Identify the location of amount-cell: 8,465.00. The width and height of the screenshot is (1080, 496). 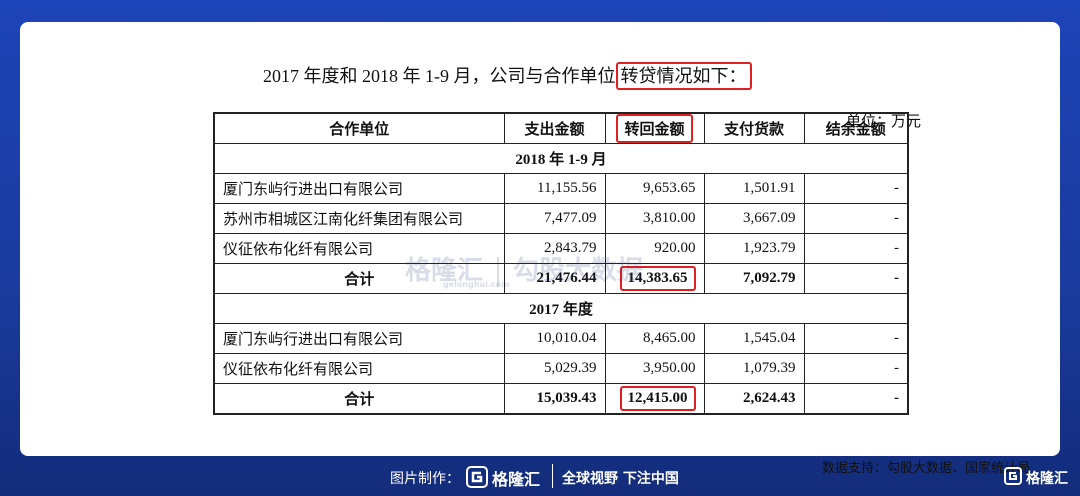
(654, 338).